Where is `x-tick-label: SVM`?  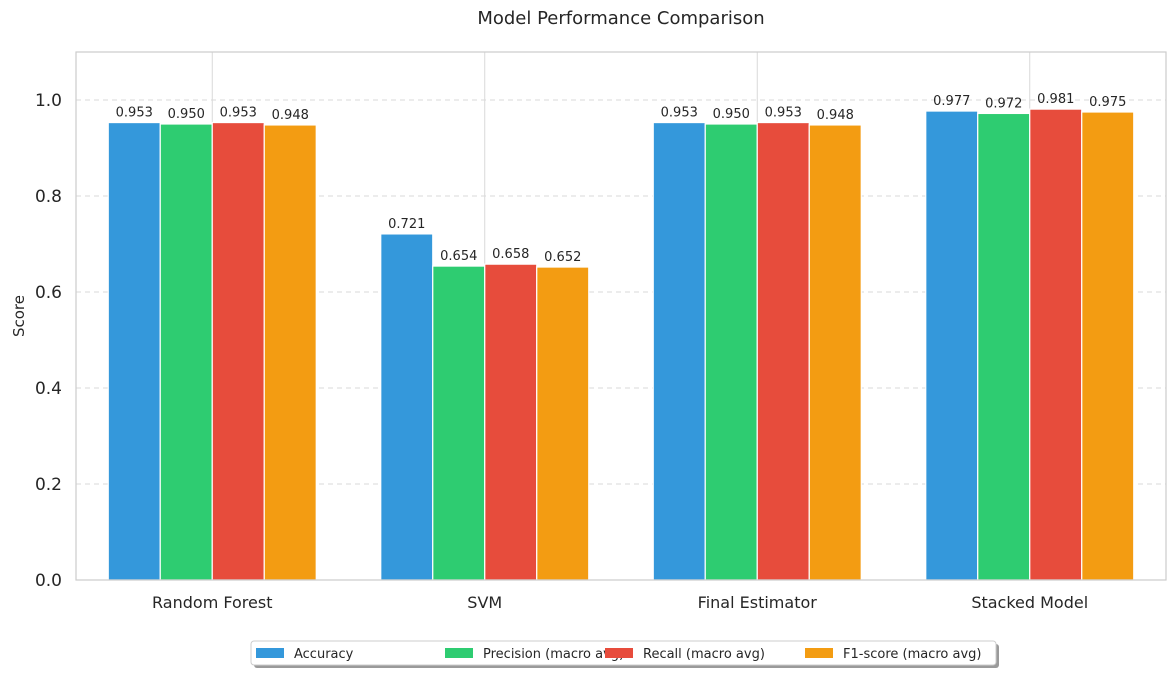 x-tick-label: SVM is located at coordinates (484, 602).